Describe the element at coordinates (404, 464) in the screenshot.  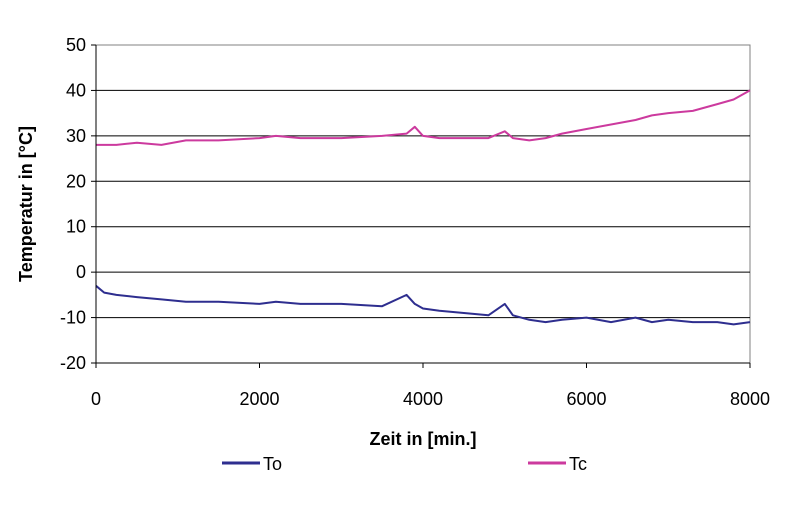
I see `legend: To Tc` at that location.